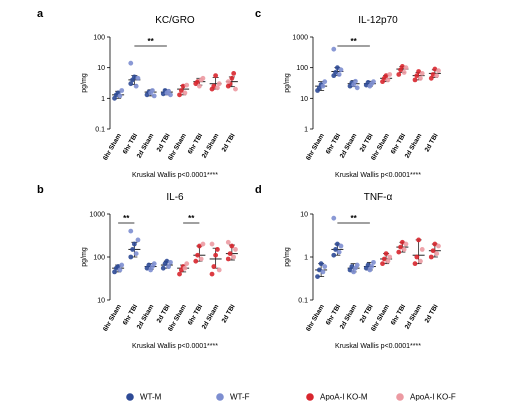 The height and width of the screenshot is (411, 512). What do you see at coordinates (378, 197) in the screenshot?
I see `chart-title: TNF-α` at bounding box center [378, 197].